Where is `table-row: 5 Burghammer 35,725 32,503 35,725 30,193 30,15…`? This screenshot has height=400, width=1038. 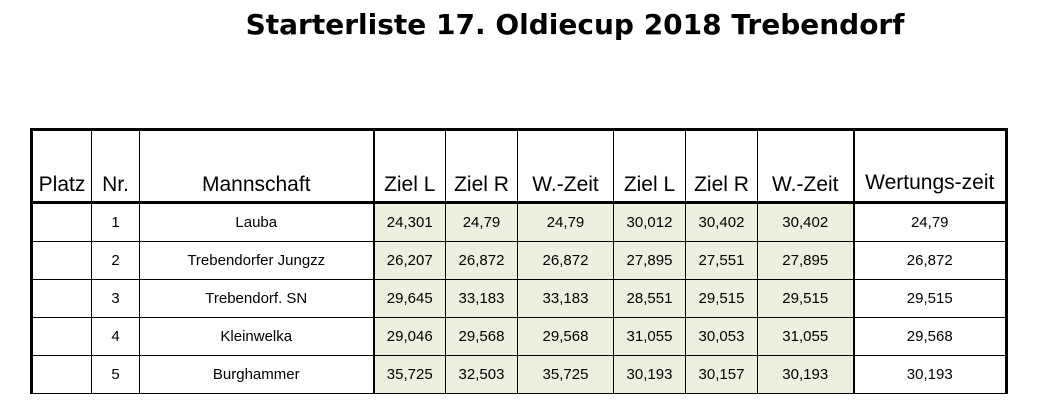
table-row: 5 Burghammer 35,725 32,503 35,725 30,193 30,15… is located at coordinates (519, 374).